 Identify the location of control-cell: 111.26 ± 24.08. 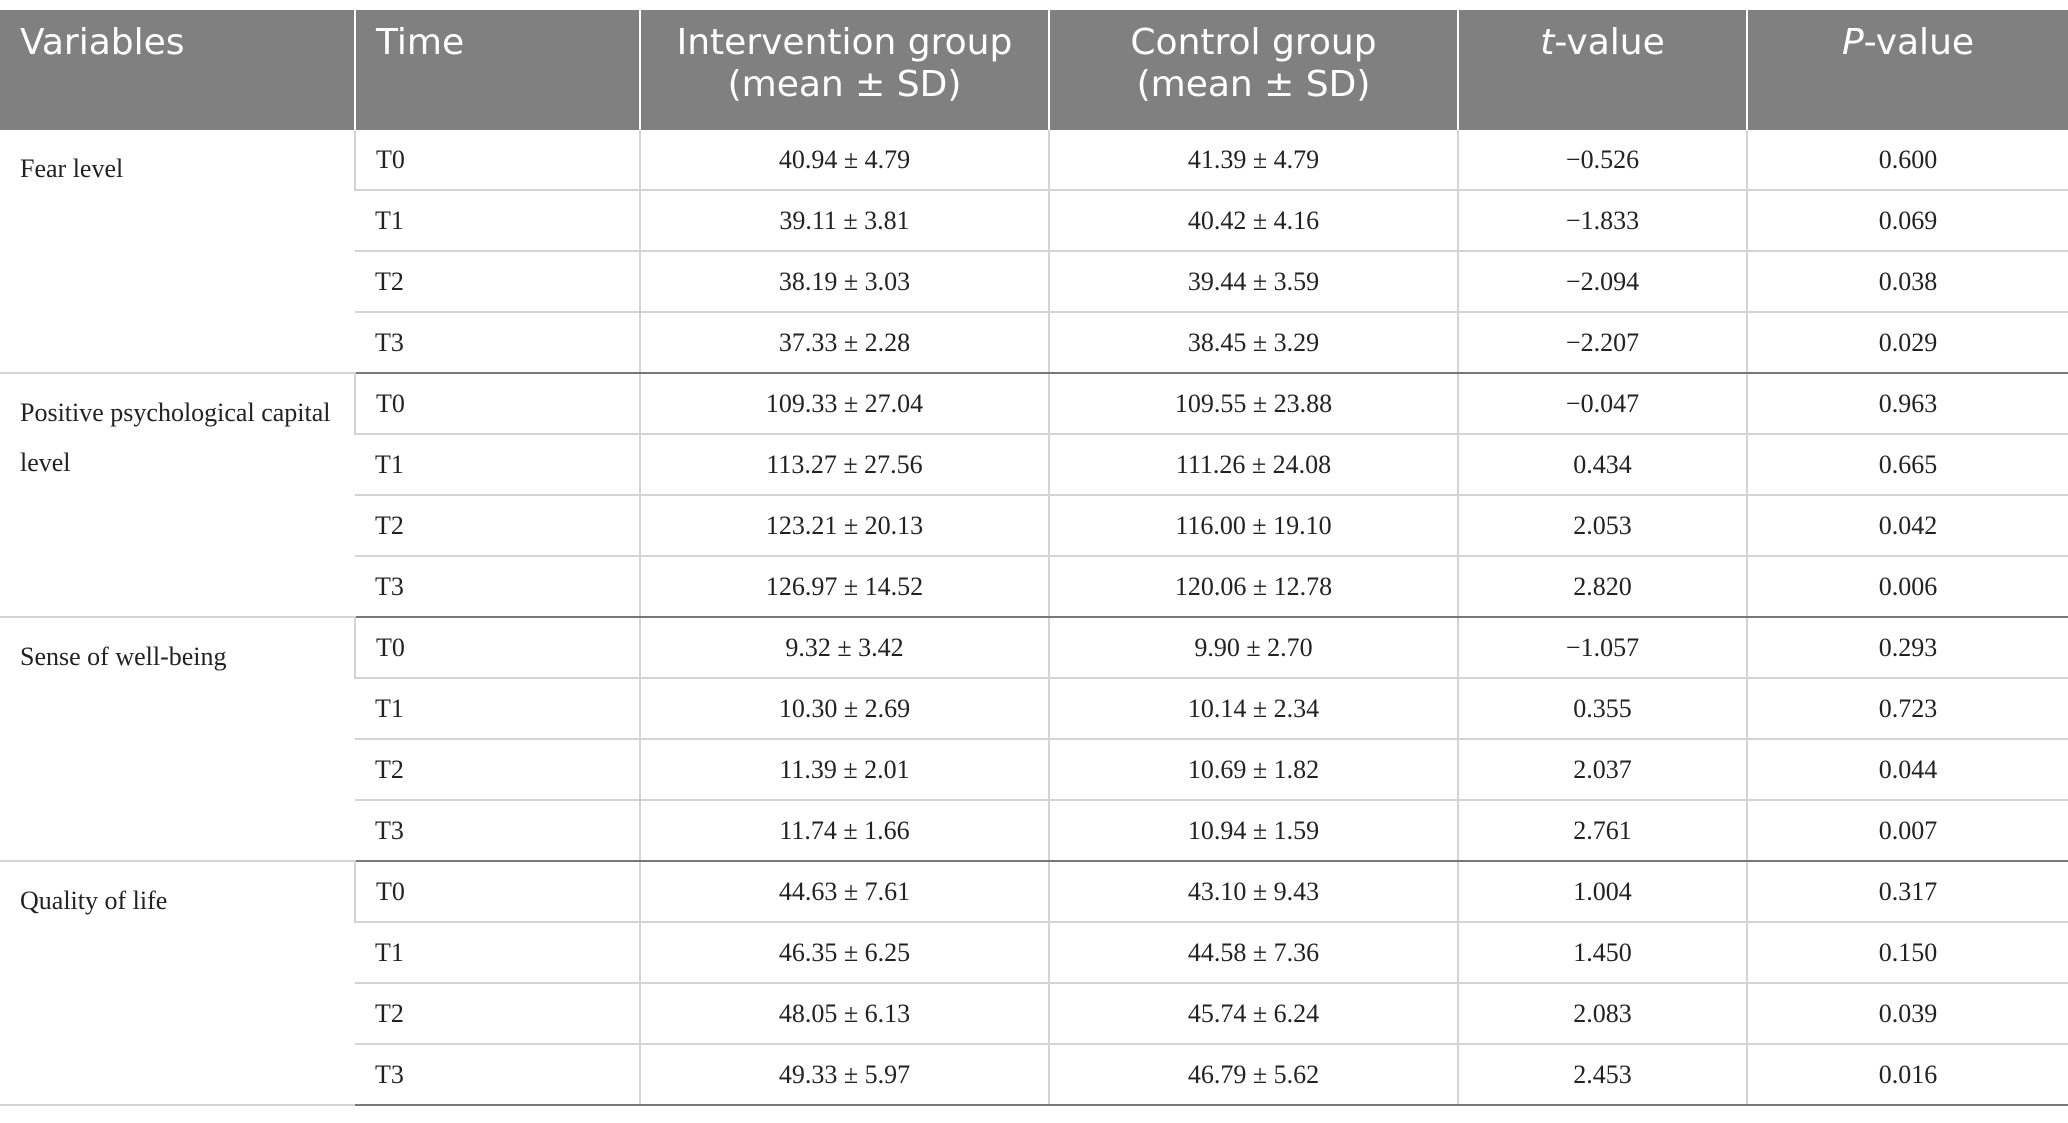
(1253, 465).